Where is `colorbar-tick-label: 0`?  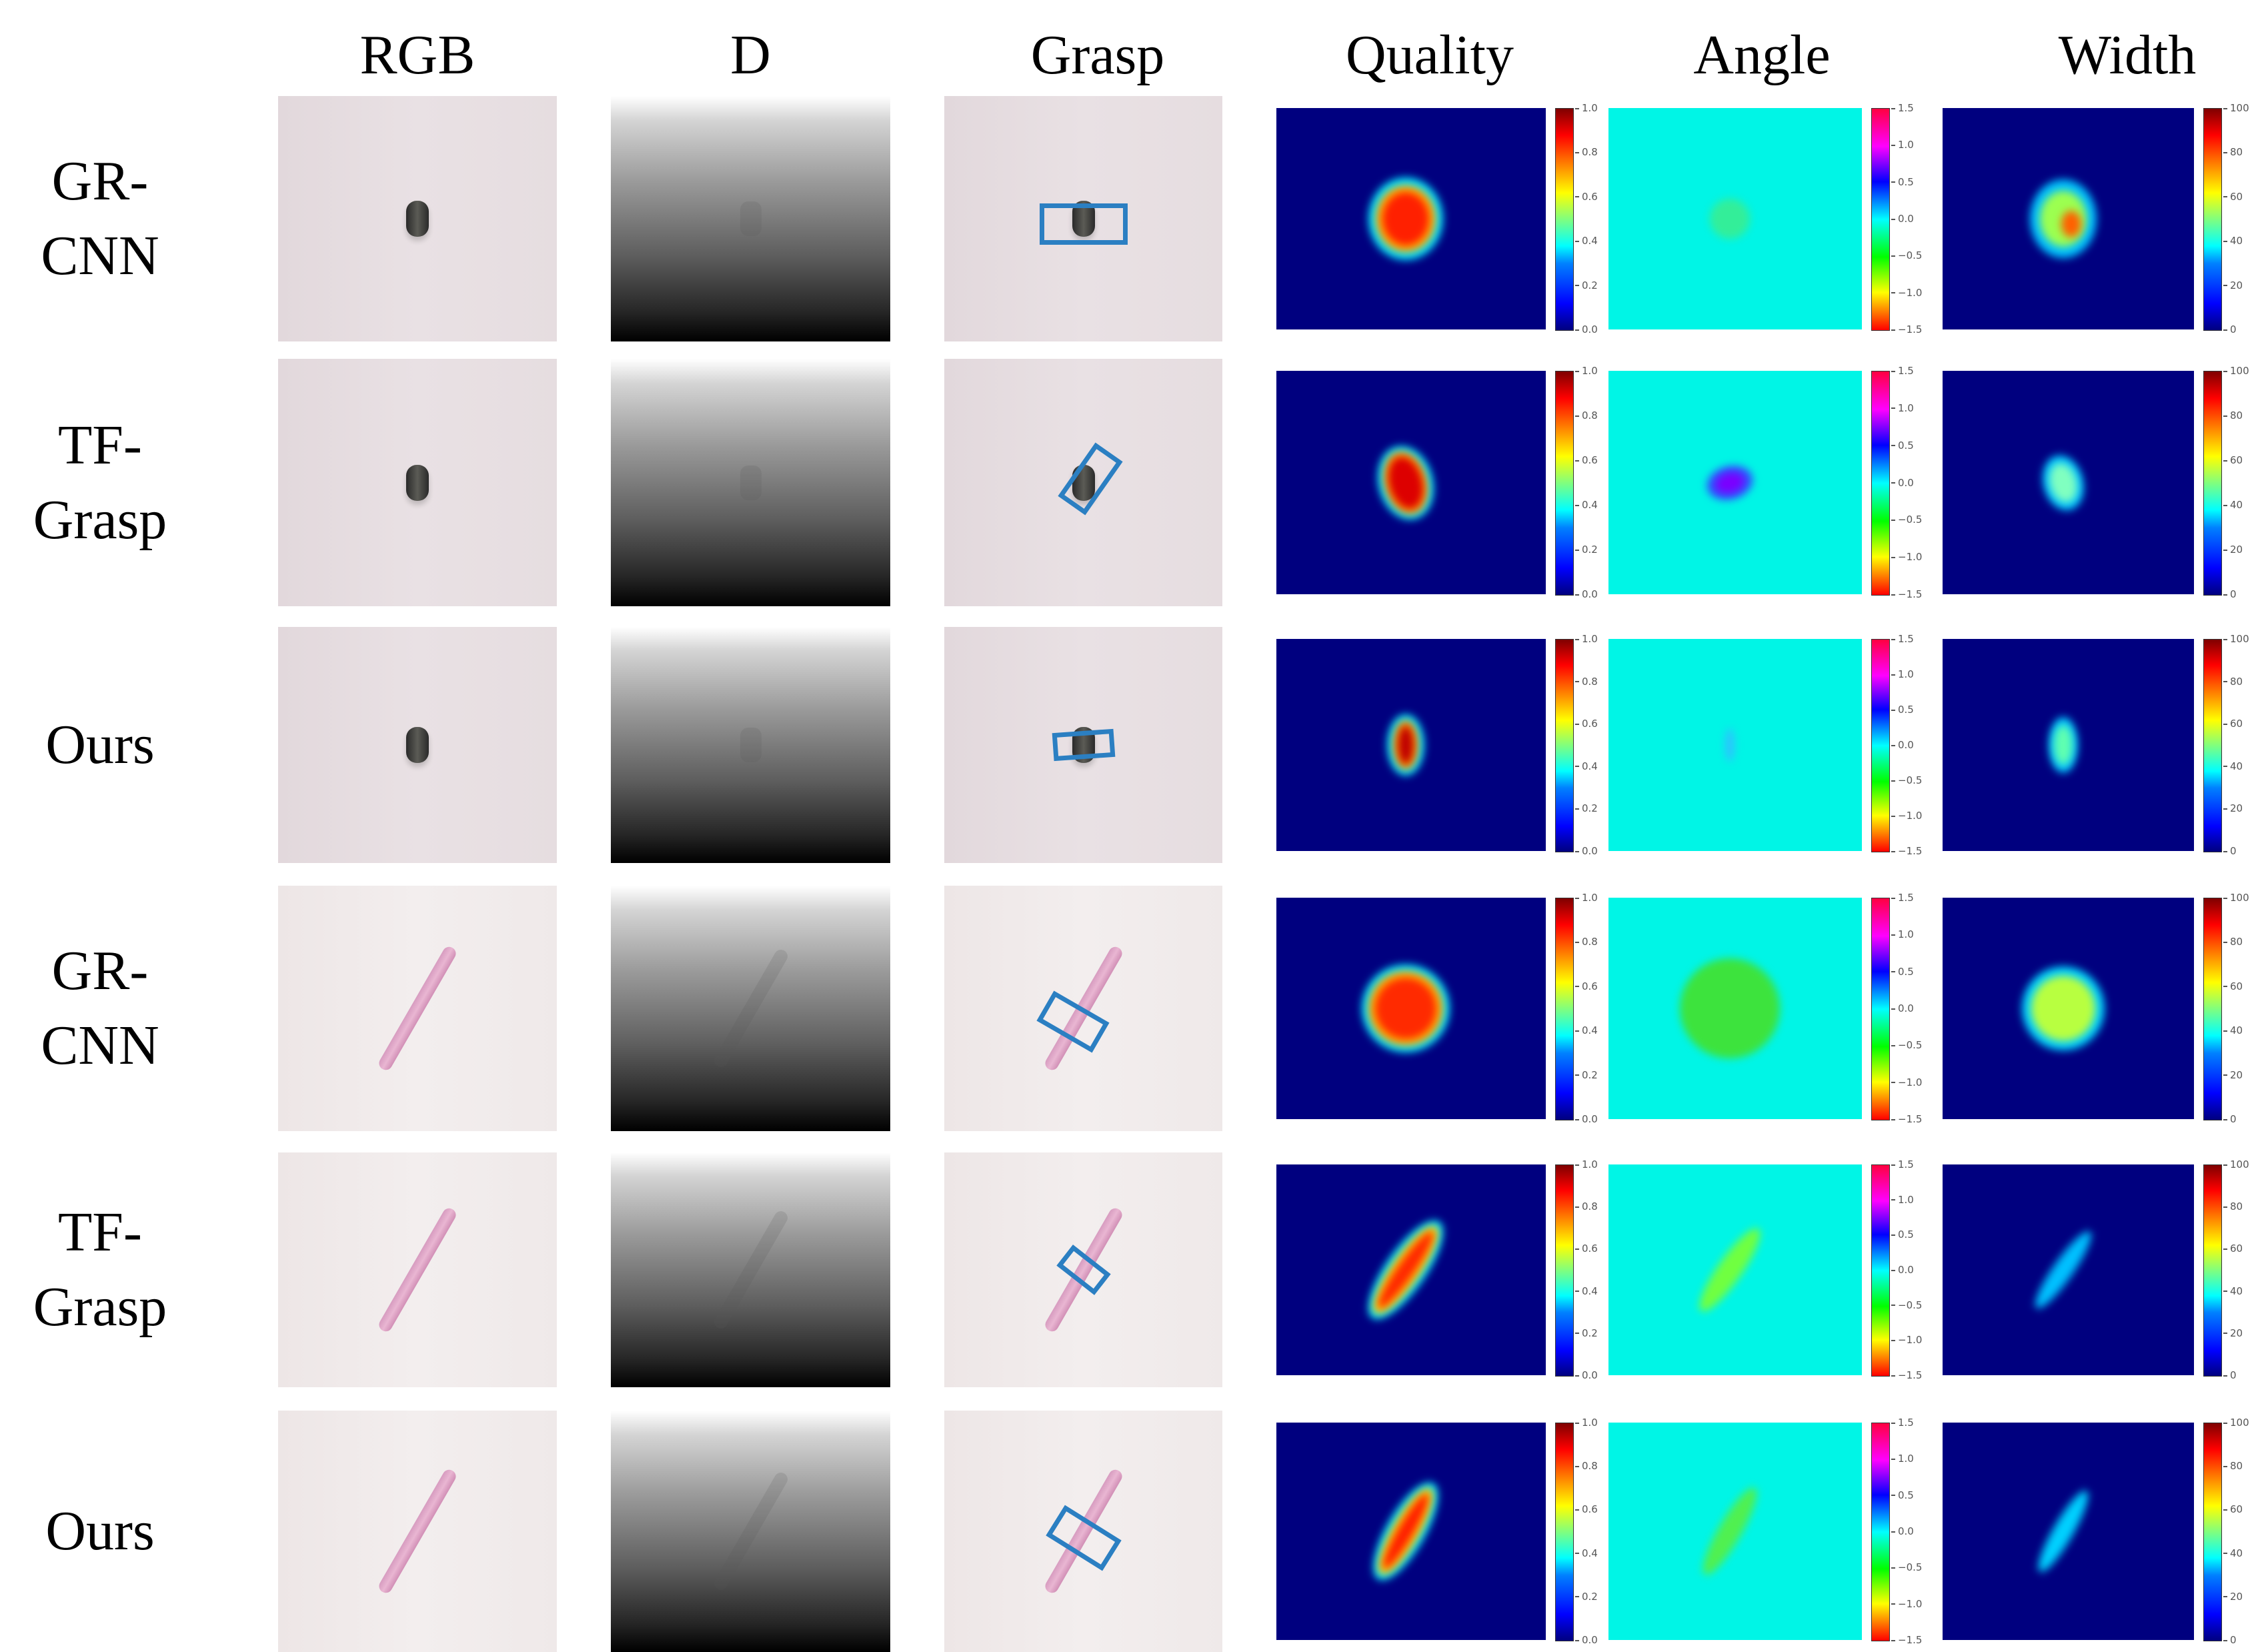 colorbar-tick-label: 0 is located at coordinates (2230, 1375).